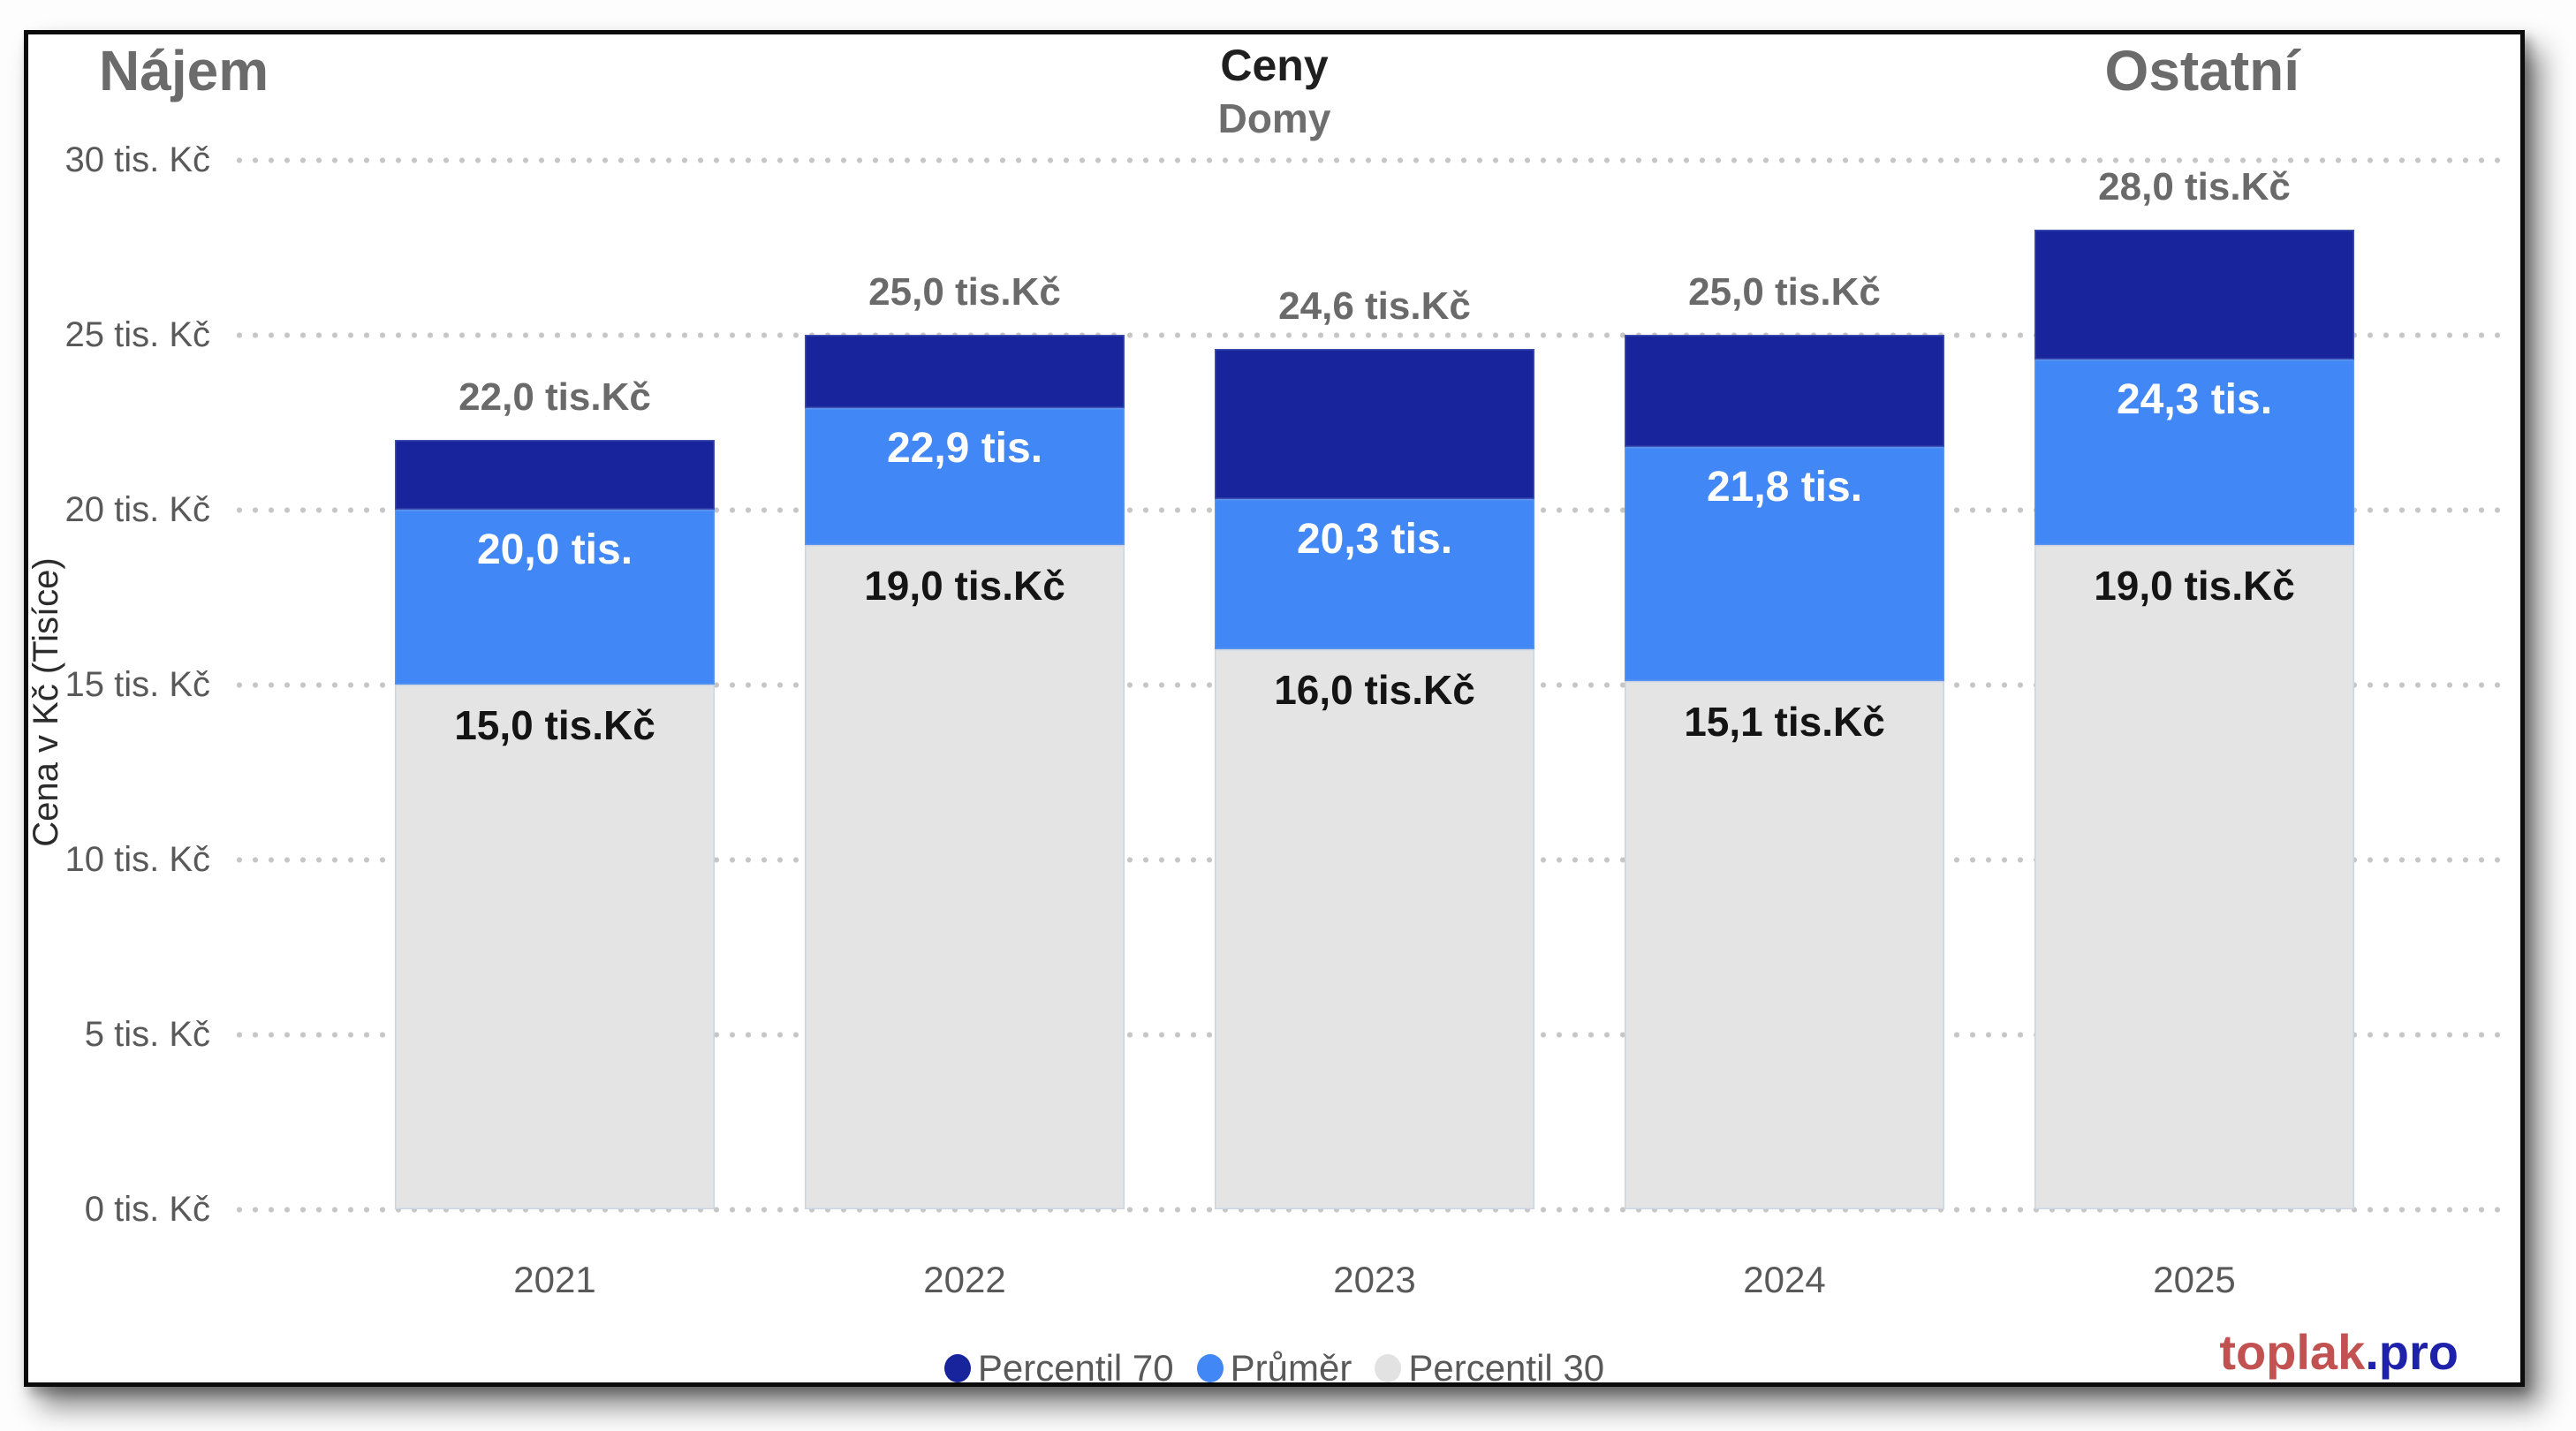  What do you see at coordinates (2194, 452) in the screenshot?
I see `bar-2025-segment-prumer` at bounding box center [2194, 452].